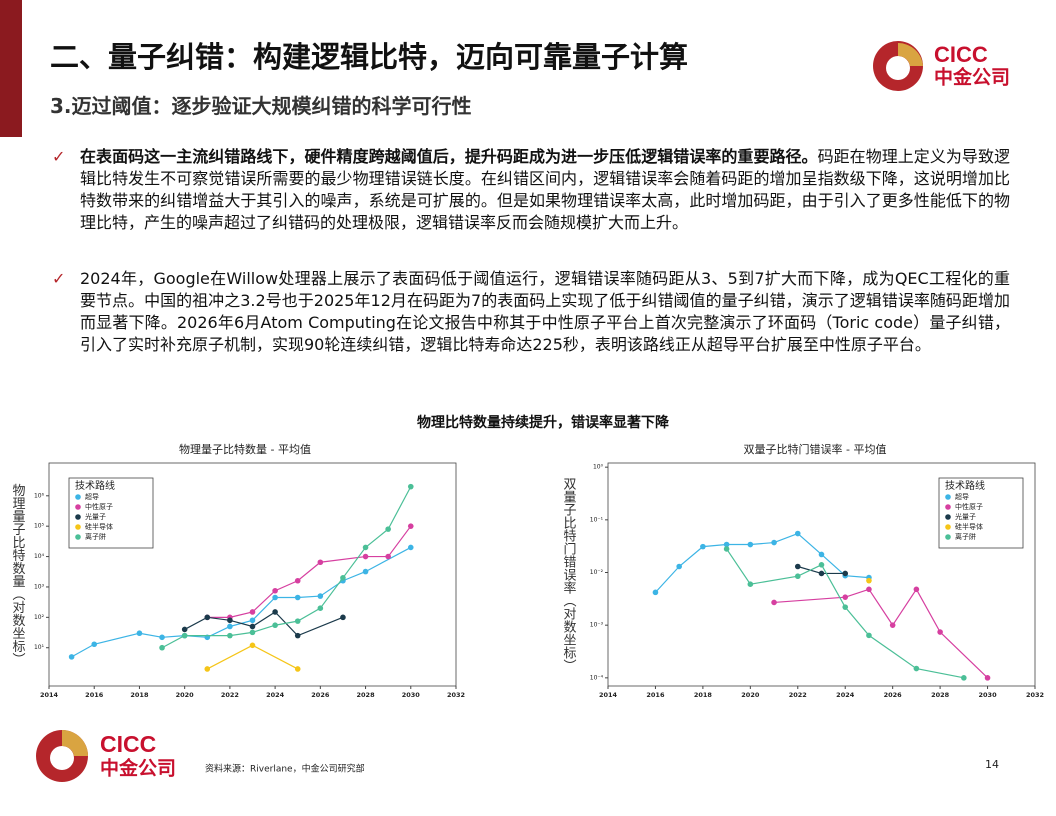 The image size is (1056, 816). Describe the element at coordinates (18, 575) in the screenshot. I see `y-axis-label: 物理量子比特数量（对数坐标）` at that location.